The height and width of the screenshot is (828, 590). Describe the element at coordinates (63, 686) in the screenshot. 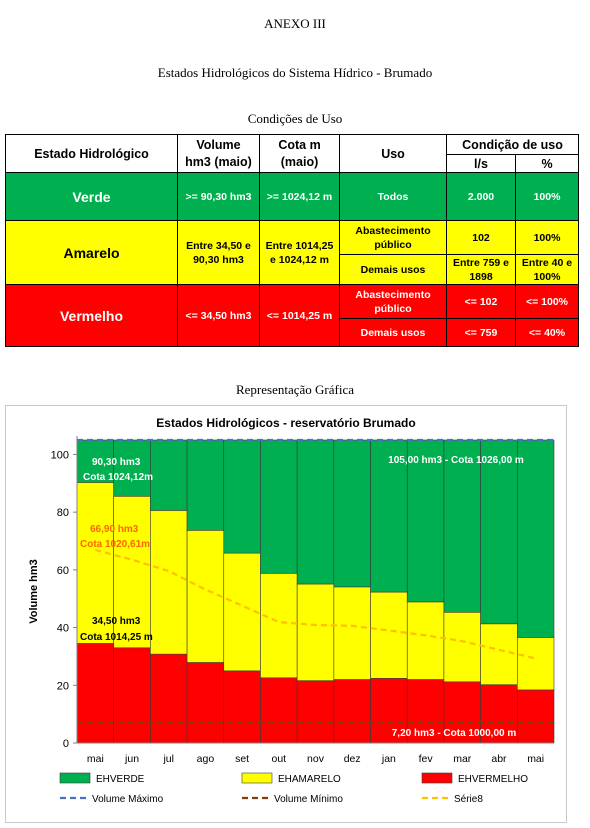

I see `y-tick-label-20: 20` at that location.